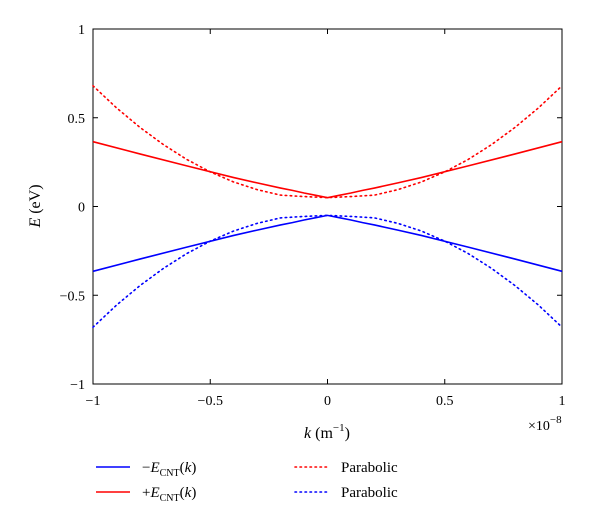 The image size is (600, 527). I want to click on y-tick-label: 0, so click(81, 208).